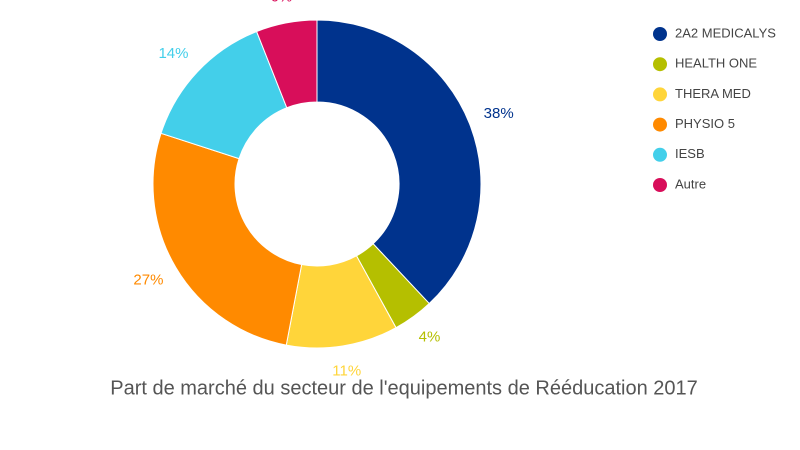  What do you see at coordinates (346, 371) in the screenshot?
I see `data-label: 11%` at bounding box center [346, 371].